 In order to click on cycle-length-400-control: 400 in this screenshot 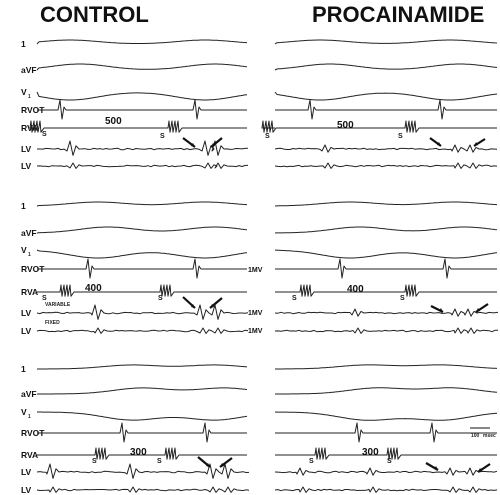, I will do `click(93, 288)`.